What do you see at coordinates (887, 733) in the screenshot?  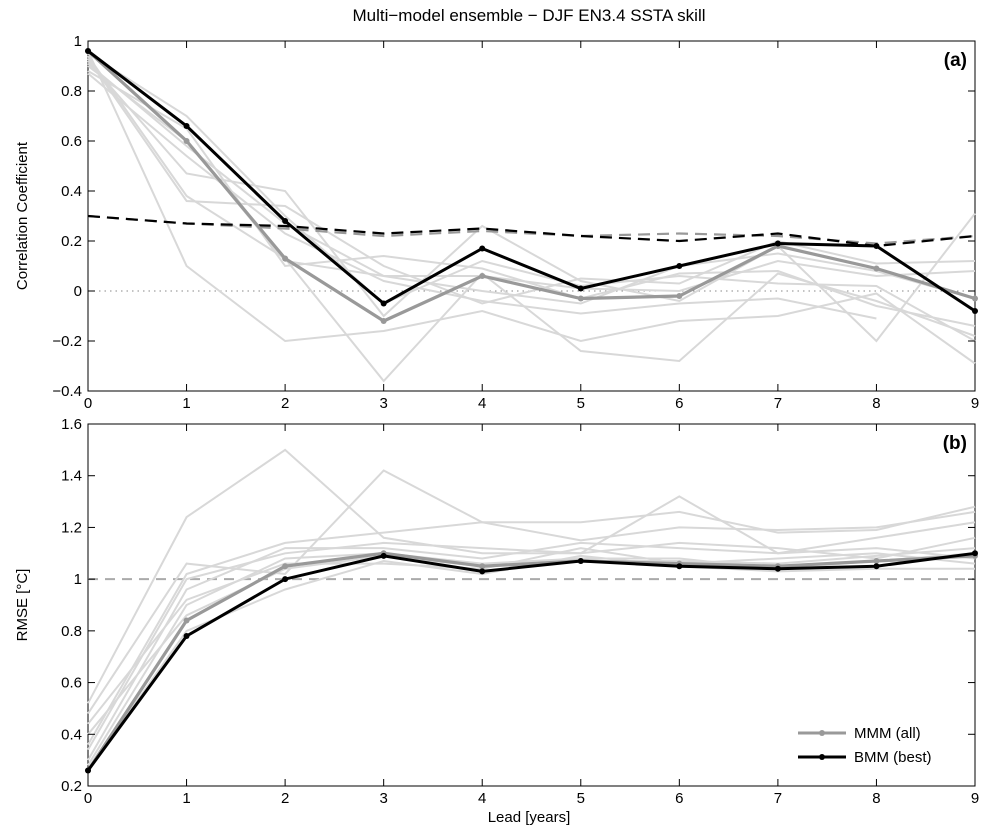 I see `legend-label: MMM (all)` at bounding box center [887, 733].